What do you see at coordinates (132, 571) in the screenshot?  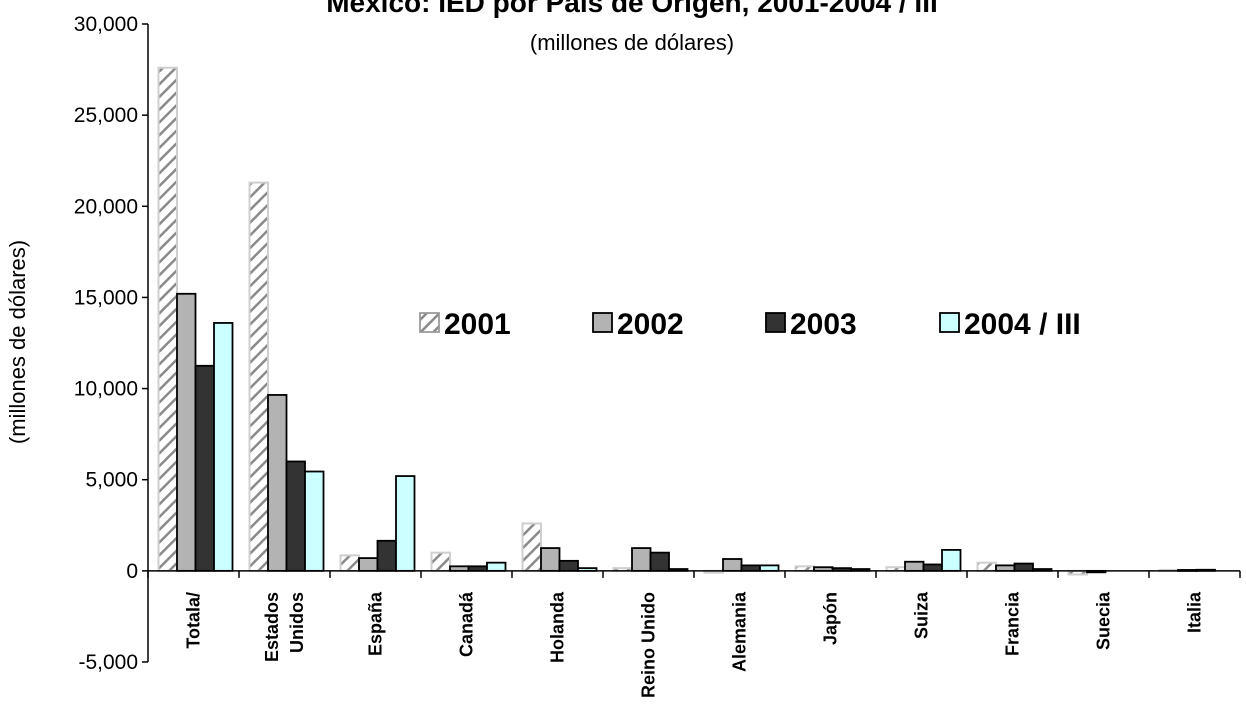 I see `y-tick-label: 0` at bounding box center [132, 571].